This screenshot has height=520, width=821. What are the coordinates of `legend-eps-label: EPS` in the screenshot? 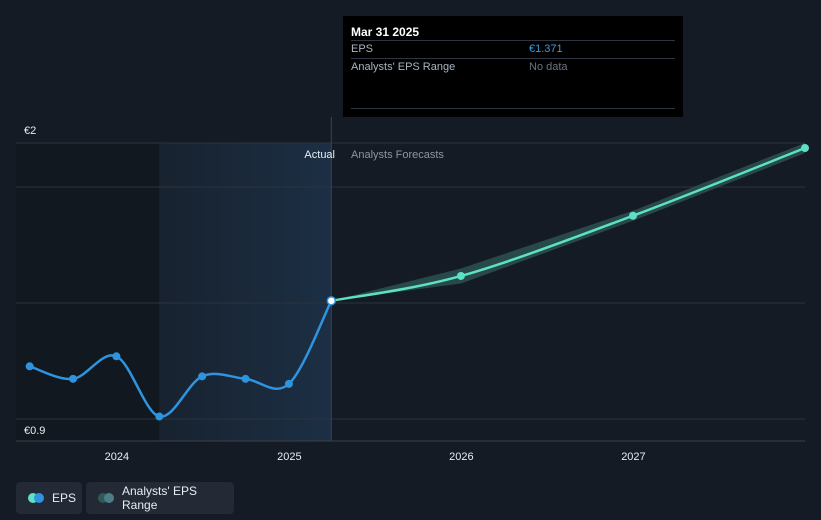 It's located at (64, 498).